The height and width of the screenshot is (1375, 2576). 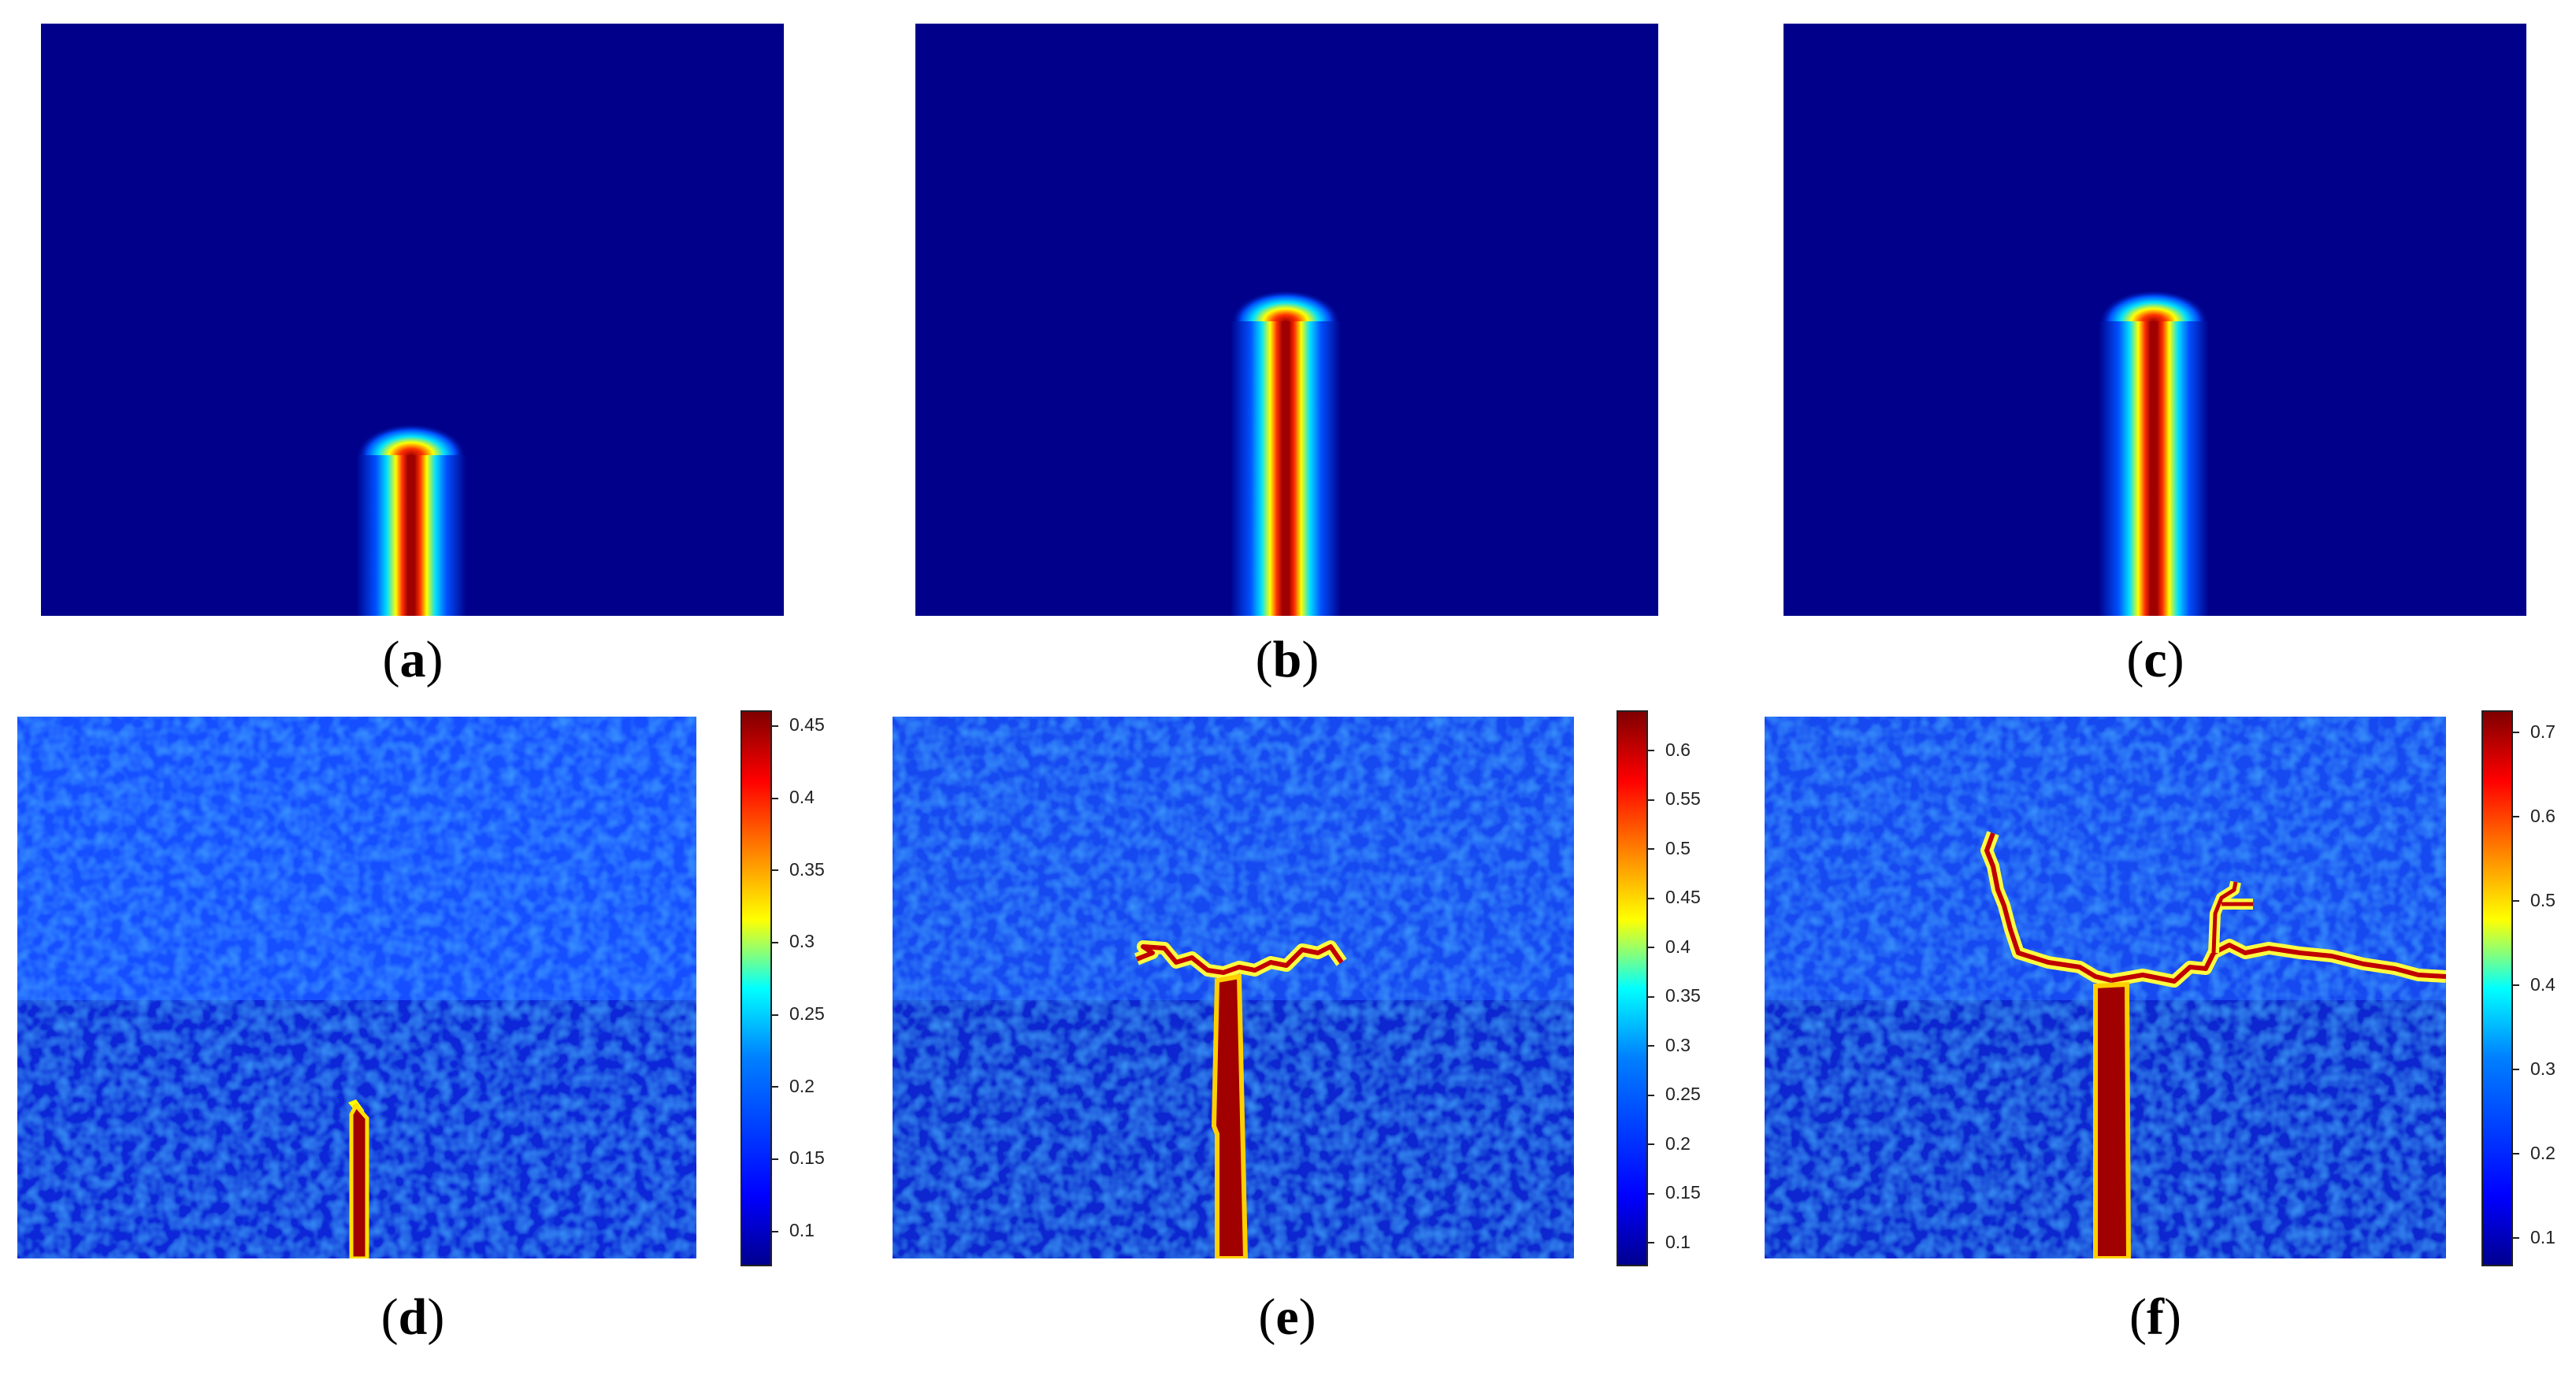 What do you see at coordinates (783, 988) in the screenshot?
I see `colorbar-d: 0.45 0.4 0.35 0.3 0.25 0.2 0.15 0.1` at bounding box center [783, 988].